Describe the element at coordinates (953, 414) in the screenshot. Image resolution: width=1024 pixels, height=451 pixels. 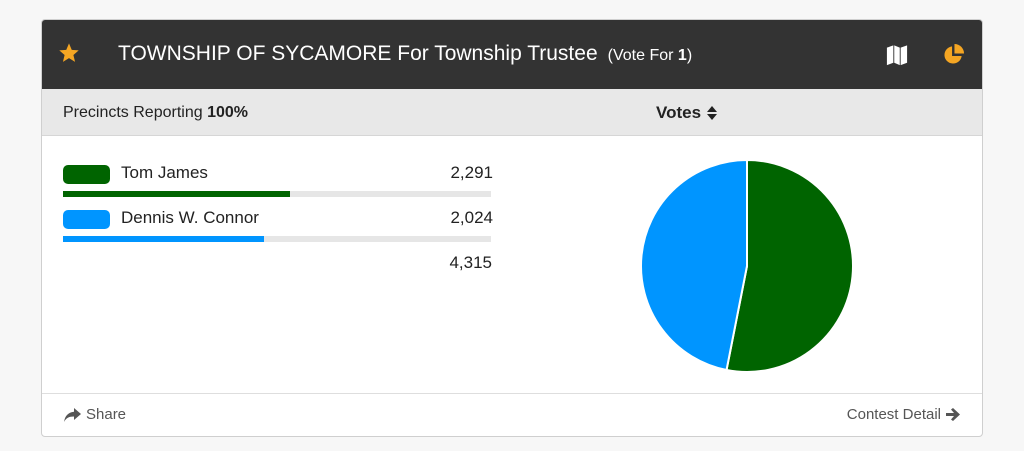
I see `arrow-right-icon` at that location.